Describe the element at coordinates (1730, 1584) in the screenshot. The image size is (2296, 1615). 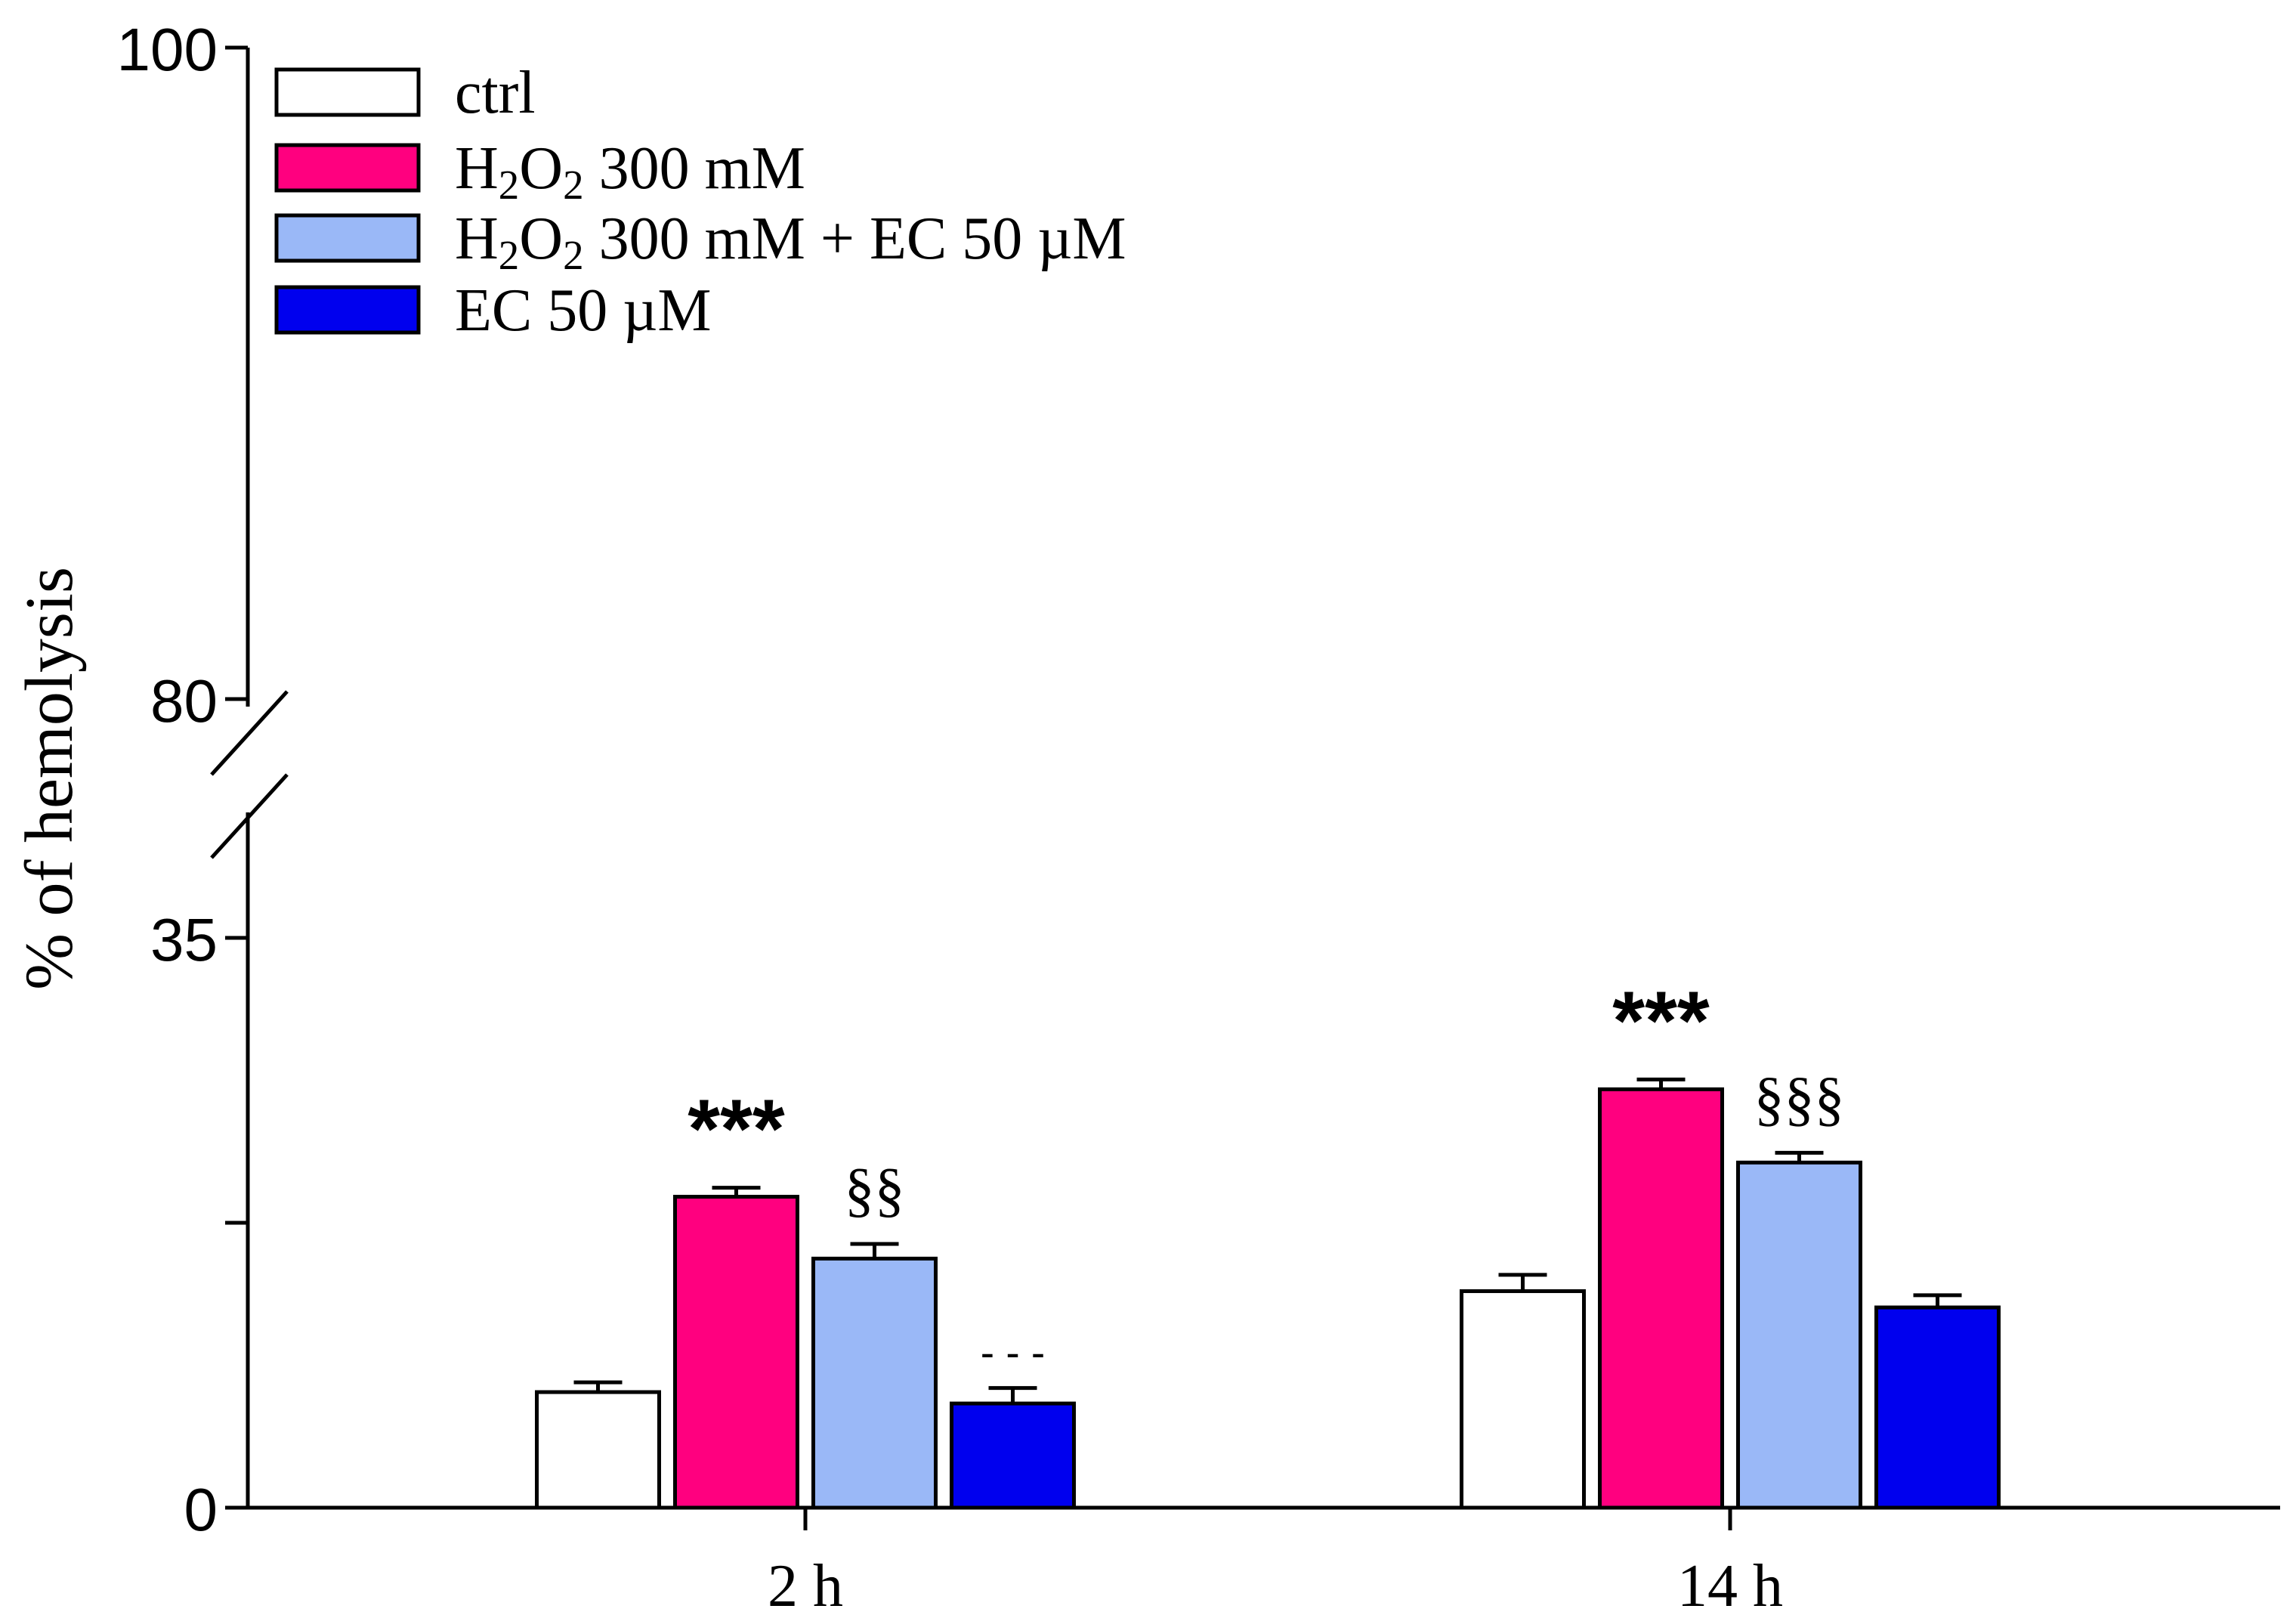
I see `x-tick-label: 14 h` at that location.